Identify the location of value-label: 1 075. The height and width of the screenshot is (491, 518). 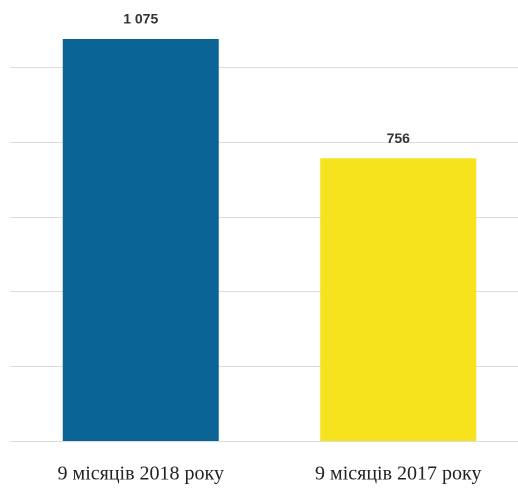
(140, 19).